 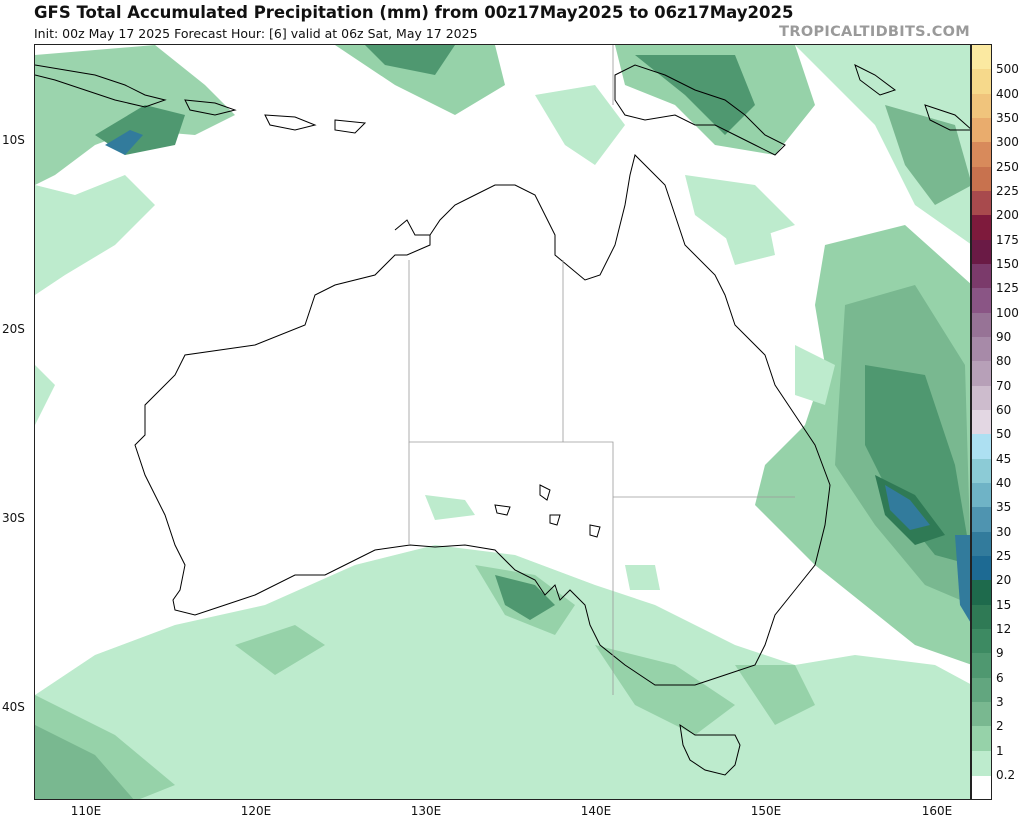 What do you see at coordinates (1004, 556) in the screenshot?
I see `colorbar-tick-label: 25` at bounding box center [1004, 556].